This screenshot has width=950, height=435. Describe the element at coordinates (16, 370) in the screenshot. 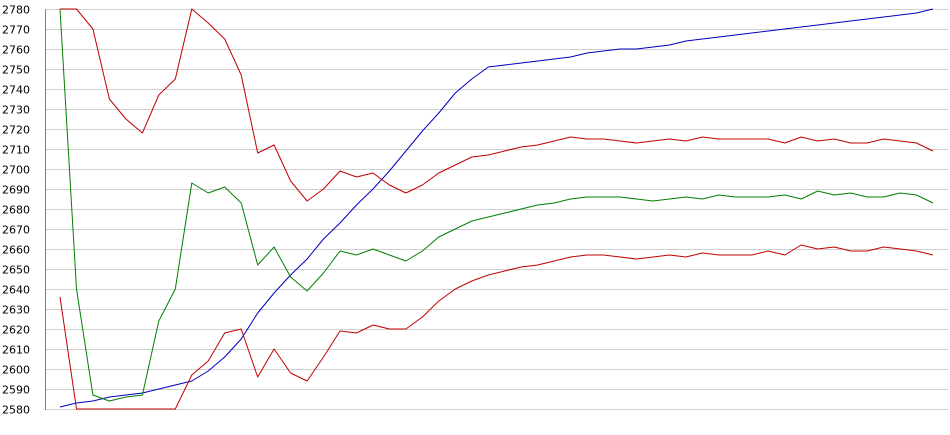

I see `y-tick-label-2600: 2600` at that location.